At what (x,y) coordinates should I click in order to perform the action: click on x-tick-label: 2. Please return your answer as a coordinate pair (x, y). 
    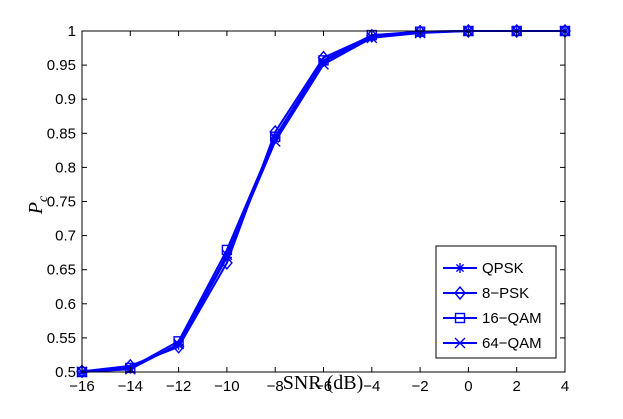
    Looking at the image, I should click on (517, 386).